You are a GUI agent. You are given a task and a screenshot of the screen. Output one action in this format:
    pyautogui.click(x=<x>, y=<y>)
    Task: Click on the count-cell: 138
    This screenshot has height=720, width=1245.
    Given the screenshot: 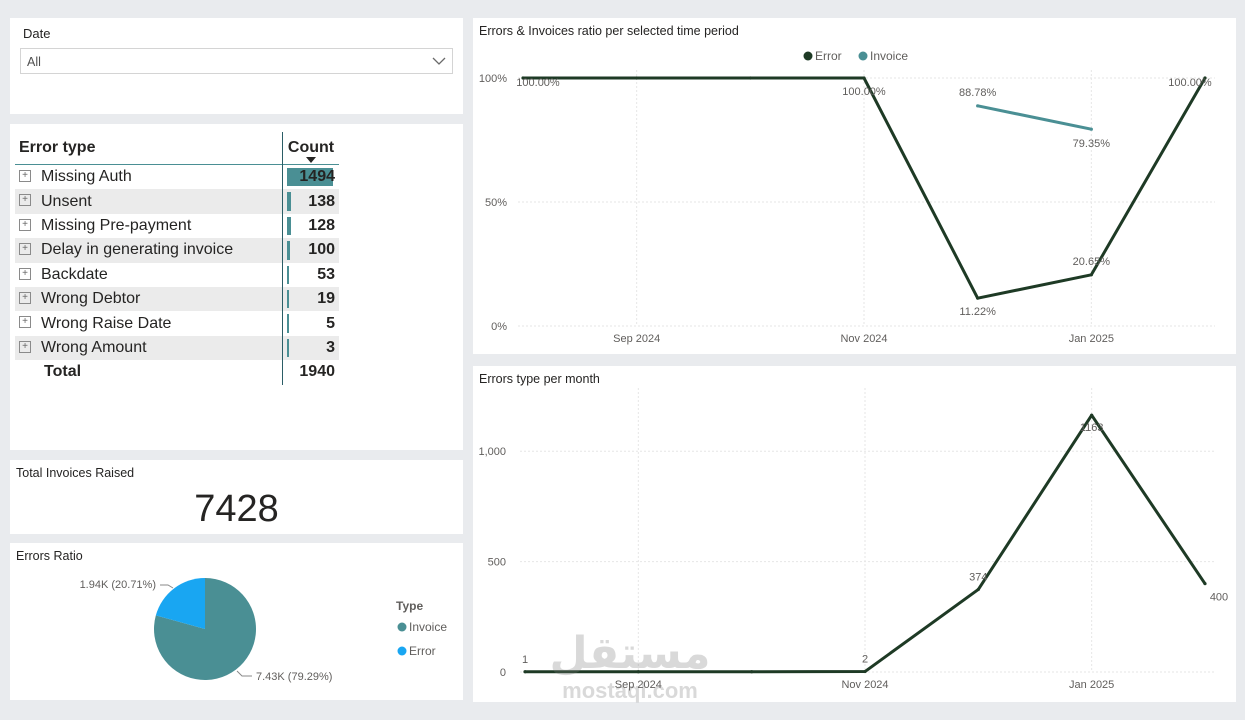 What is the action you would take?
    pyautogui.click(x=310, y=201)
    